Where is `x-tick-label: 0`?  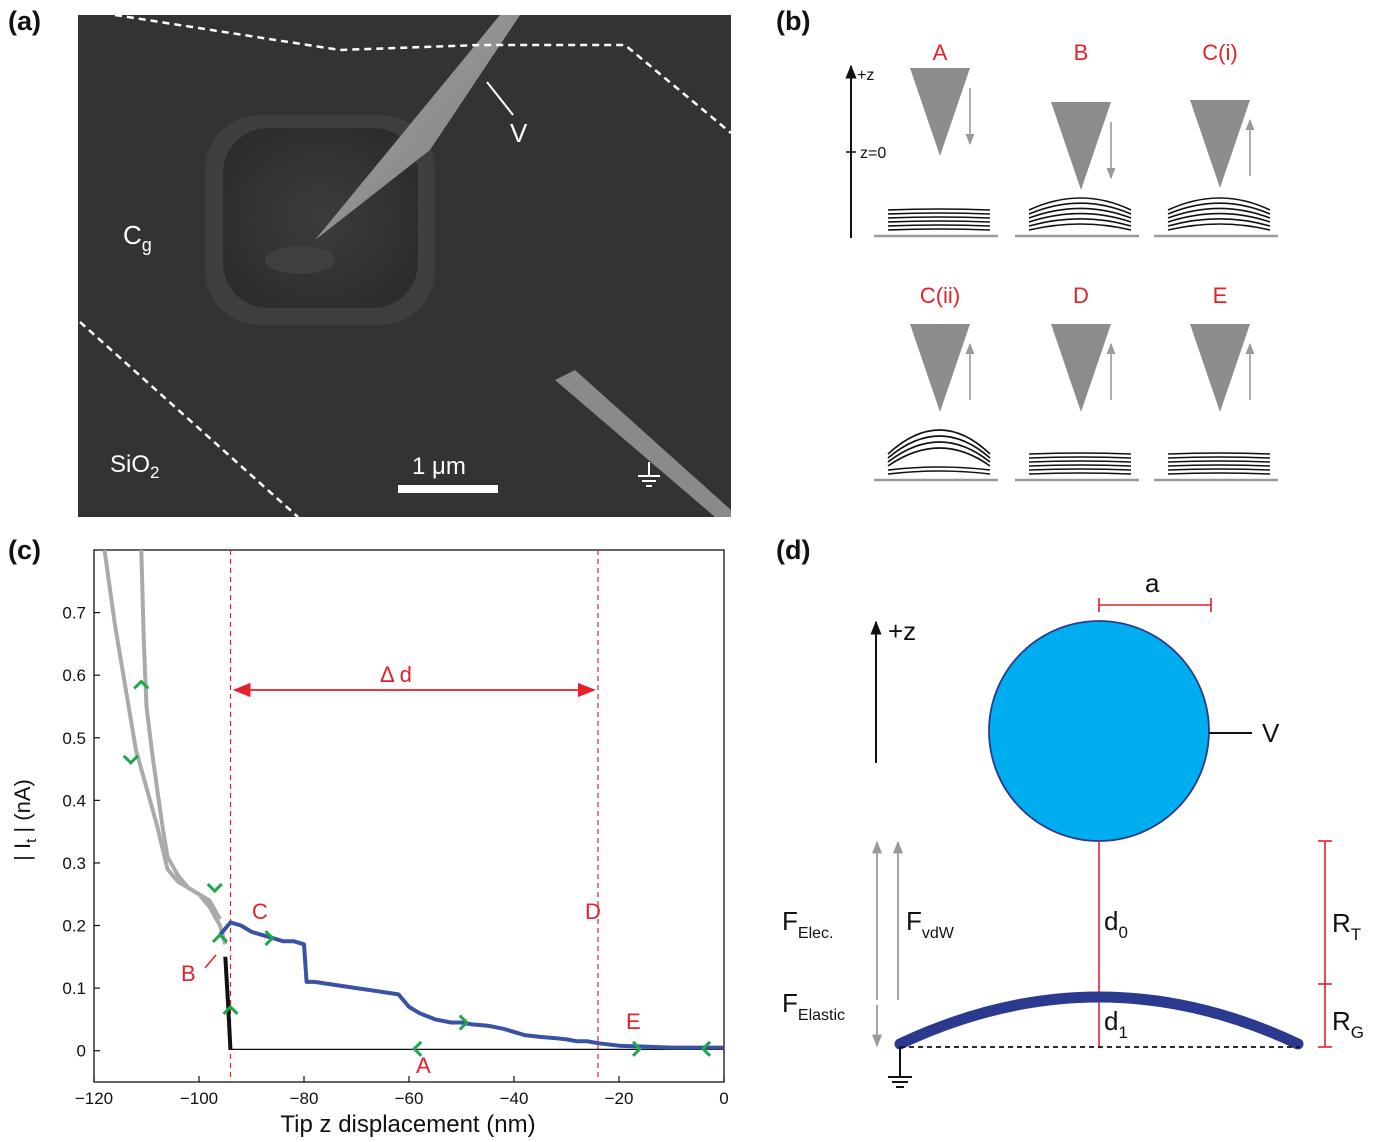 x-tick-label: 0 is located at coordinates (723, 1098).